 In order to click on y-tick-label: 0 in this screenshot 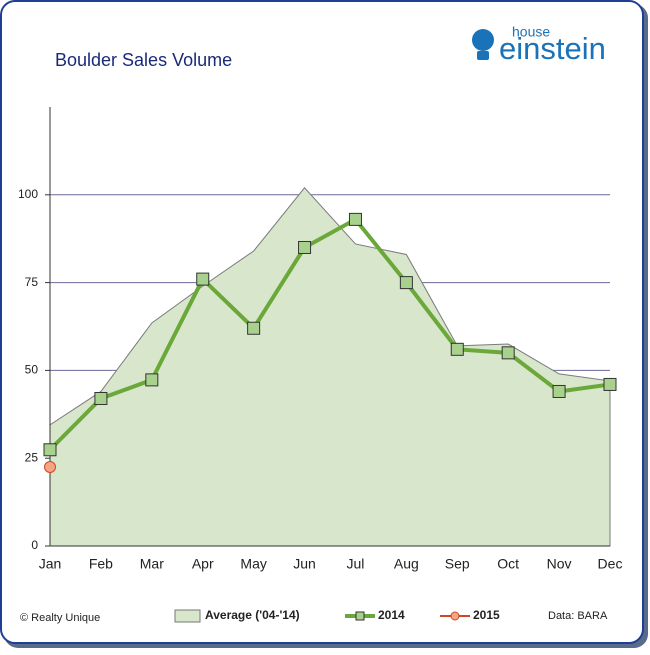, I will do `click(34, 545)`.